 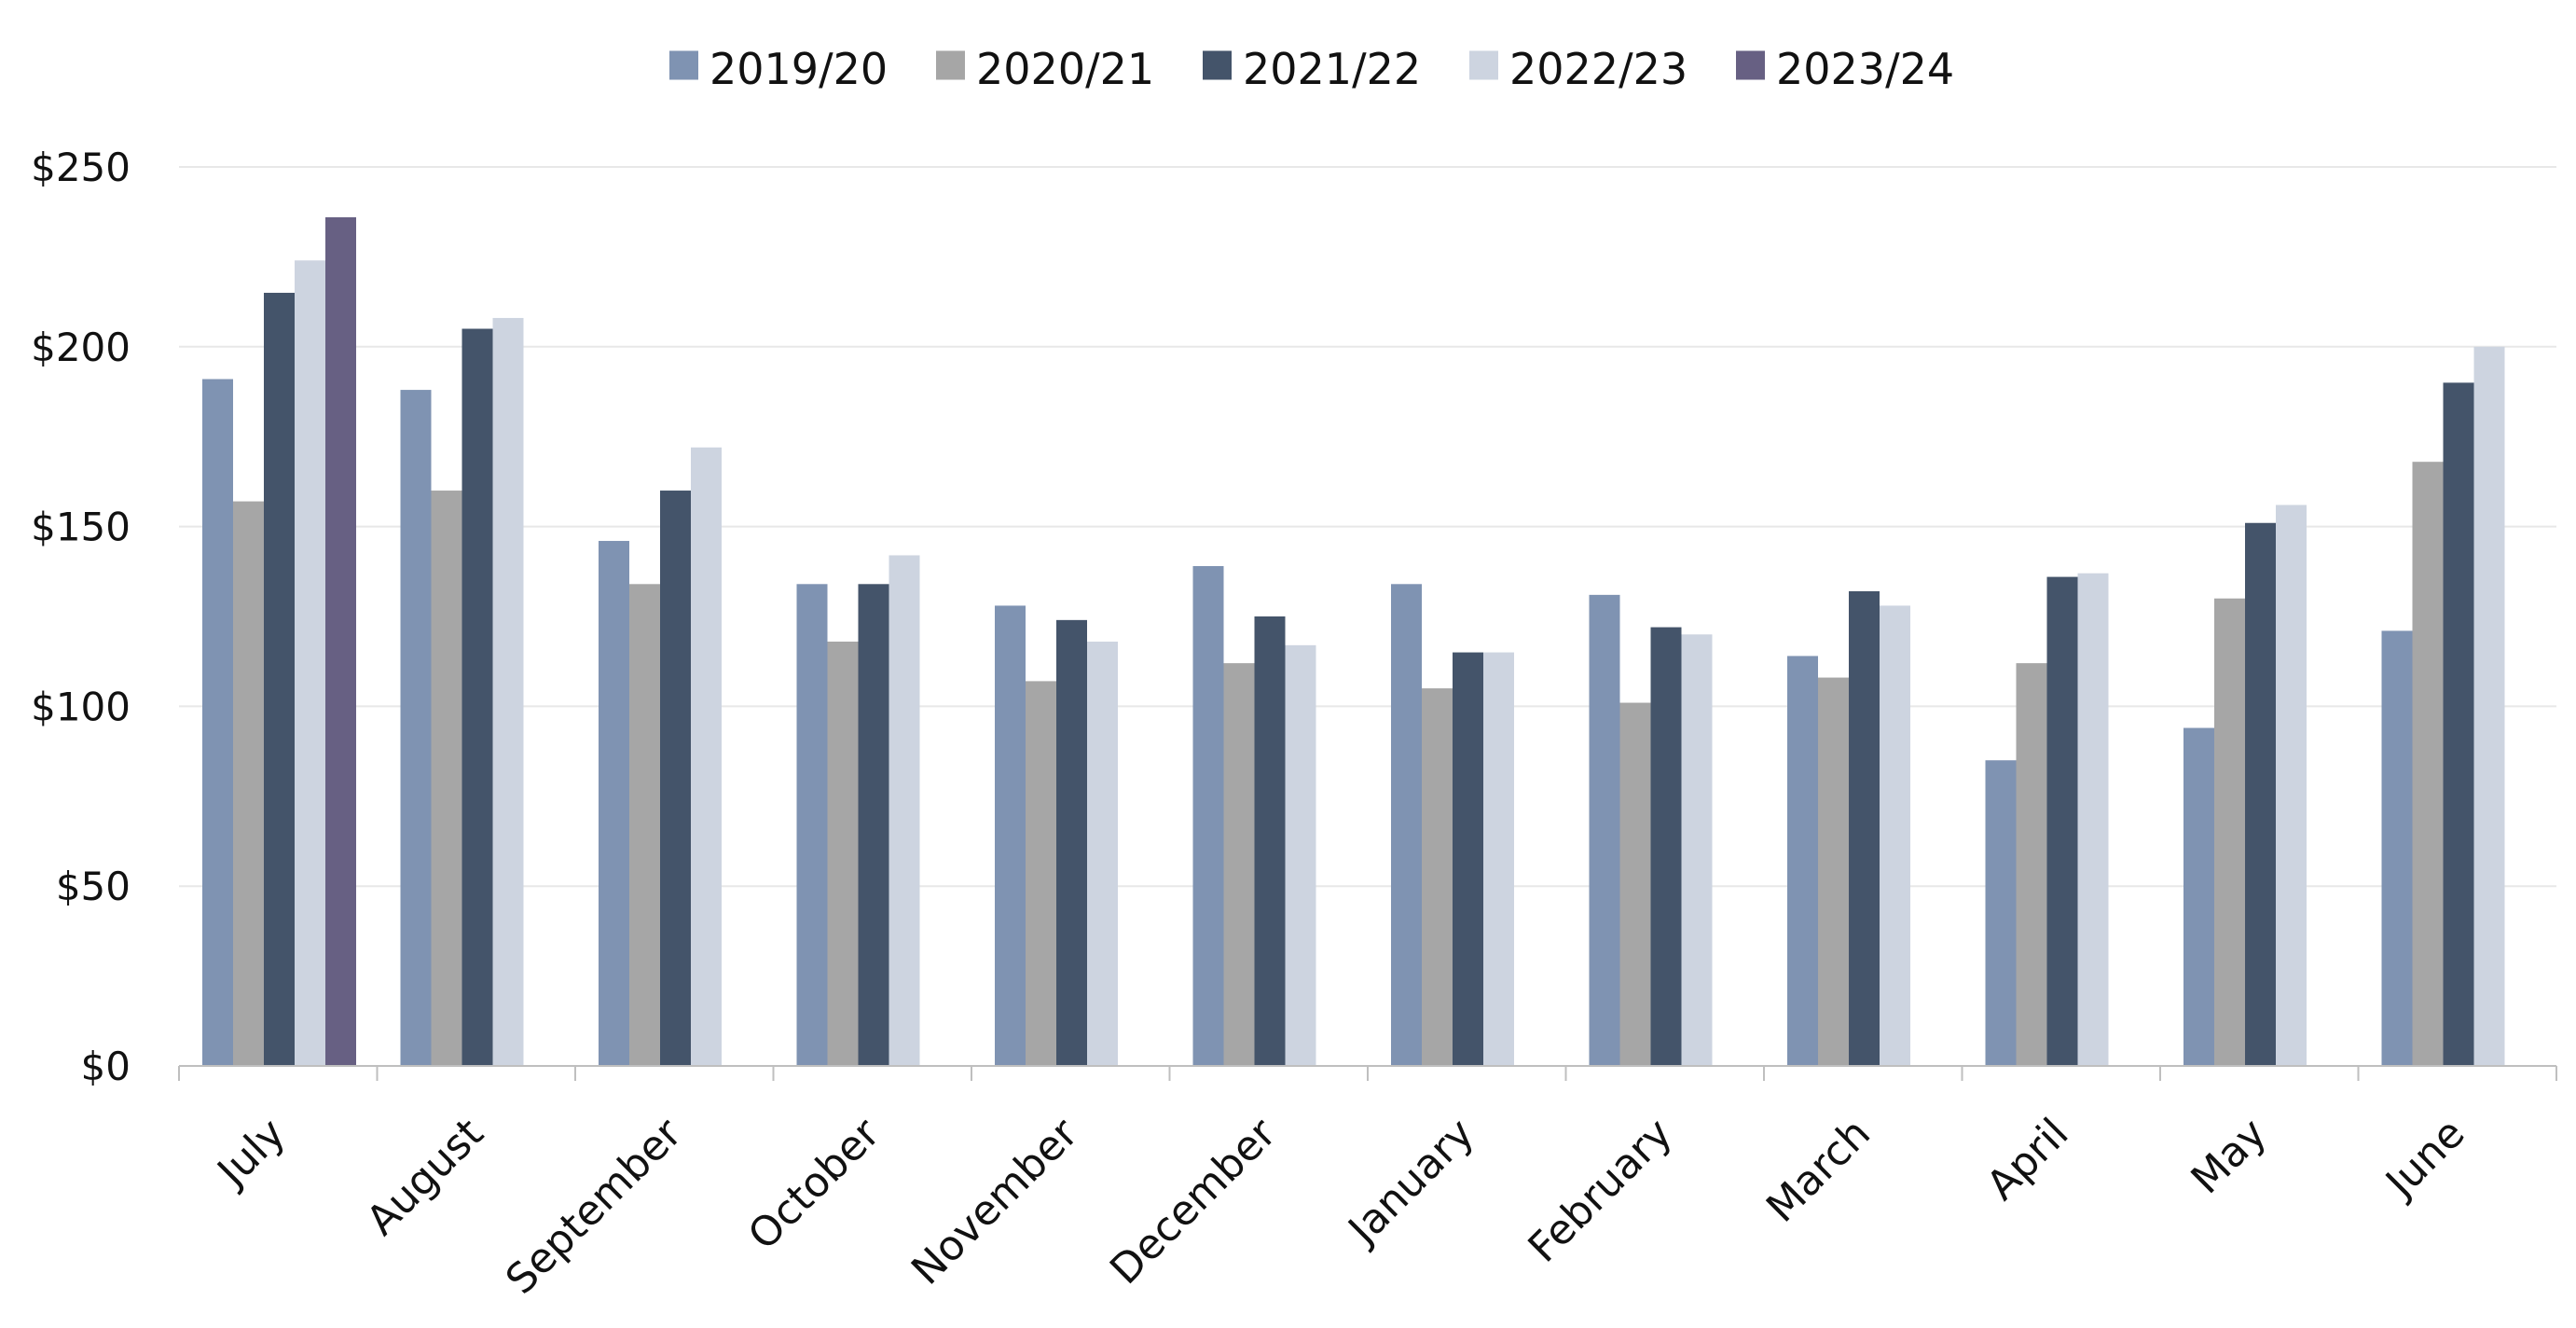 What do you see at coordinates (106, 1066) in the screenshot?
I see `y-tick-label: $0` at bounding box center [106, 1066].